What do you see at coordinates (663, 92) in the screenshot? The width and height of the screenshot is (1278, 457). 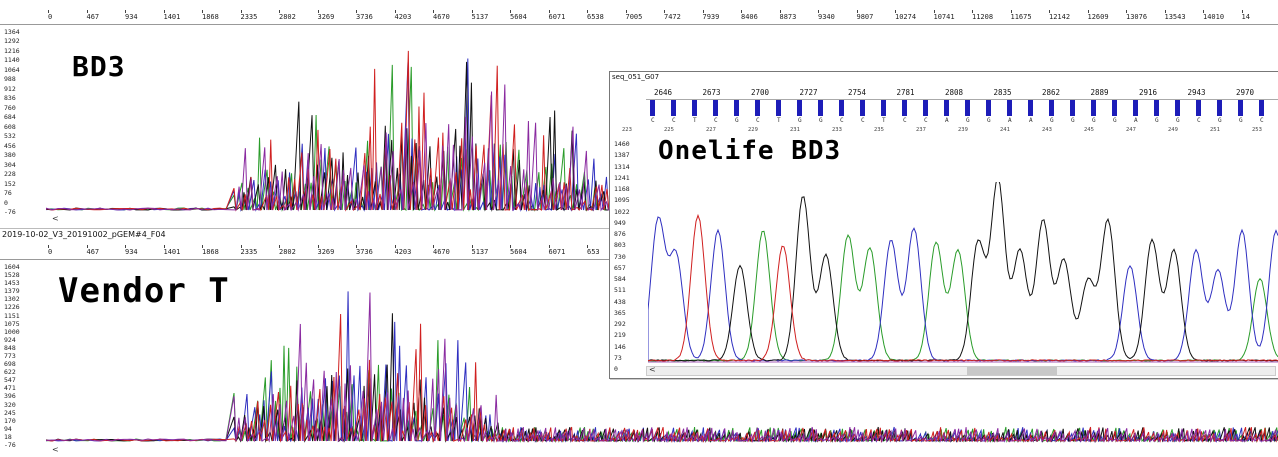 I see `inset-ruler-tick-label: 2646` at bounding box center [663, 92].